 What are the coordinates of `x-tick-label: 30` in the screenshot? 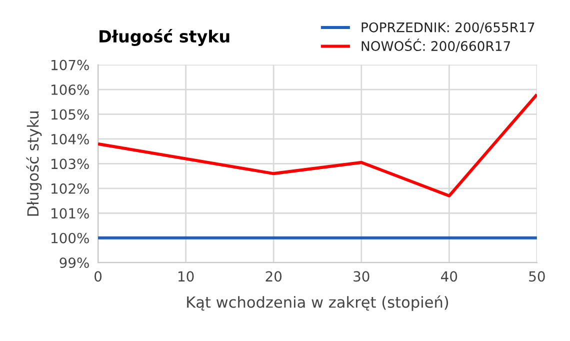 It's located at (362, 276).